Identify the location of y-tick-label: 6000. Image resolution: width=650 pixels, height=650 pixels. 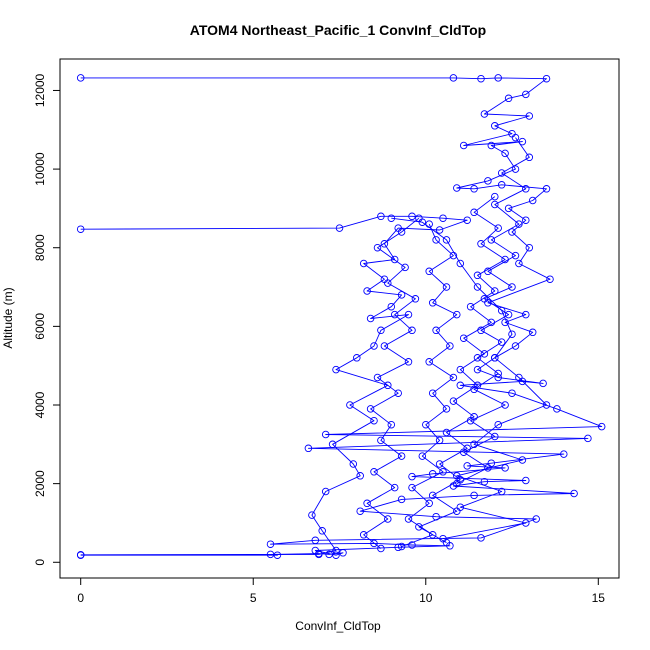
(40, 326).